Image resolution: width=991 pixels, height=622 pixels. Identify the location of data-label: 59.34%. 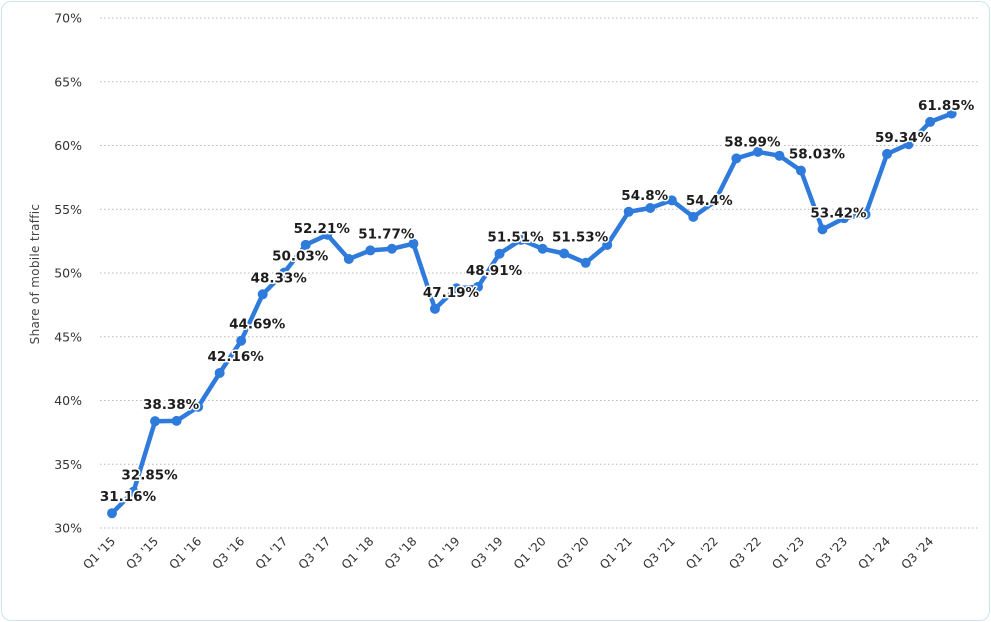
(903, 138).